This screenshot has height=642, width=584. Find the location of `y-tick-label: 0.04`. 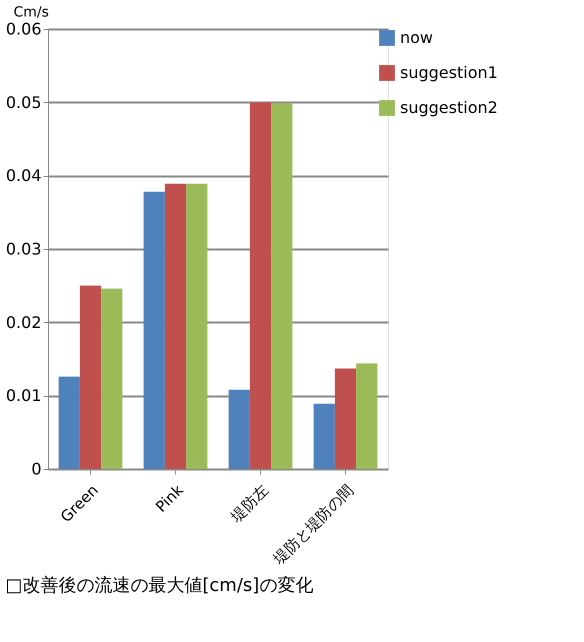

y-tick-label: 0.04 is located at coordinates (24, 176).